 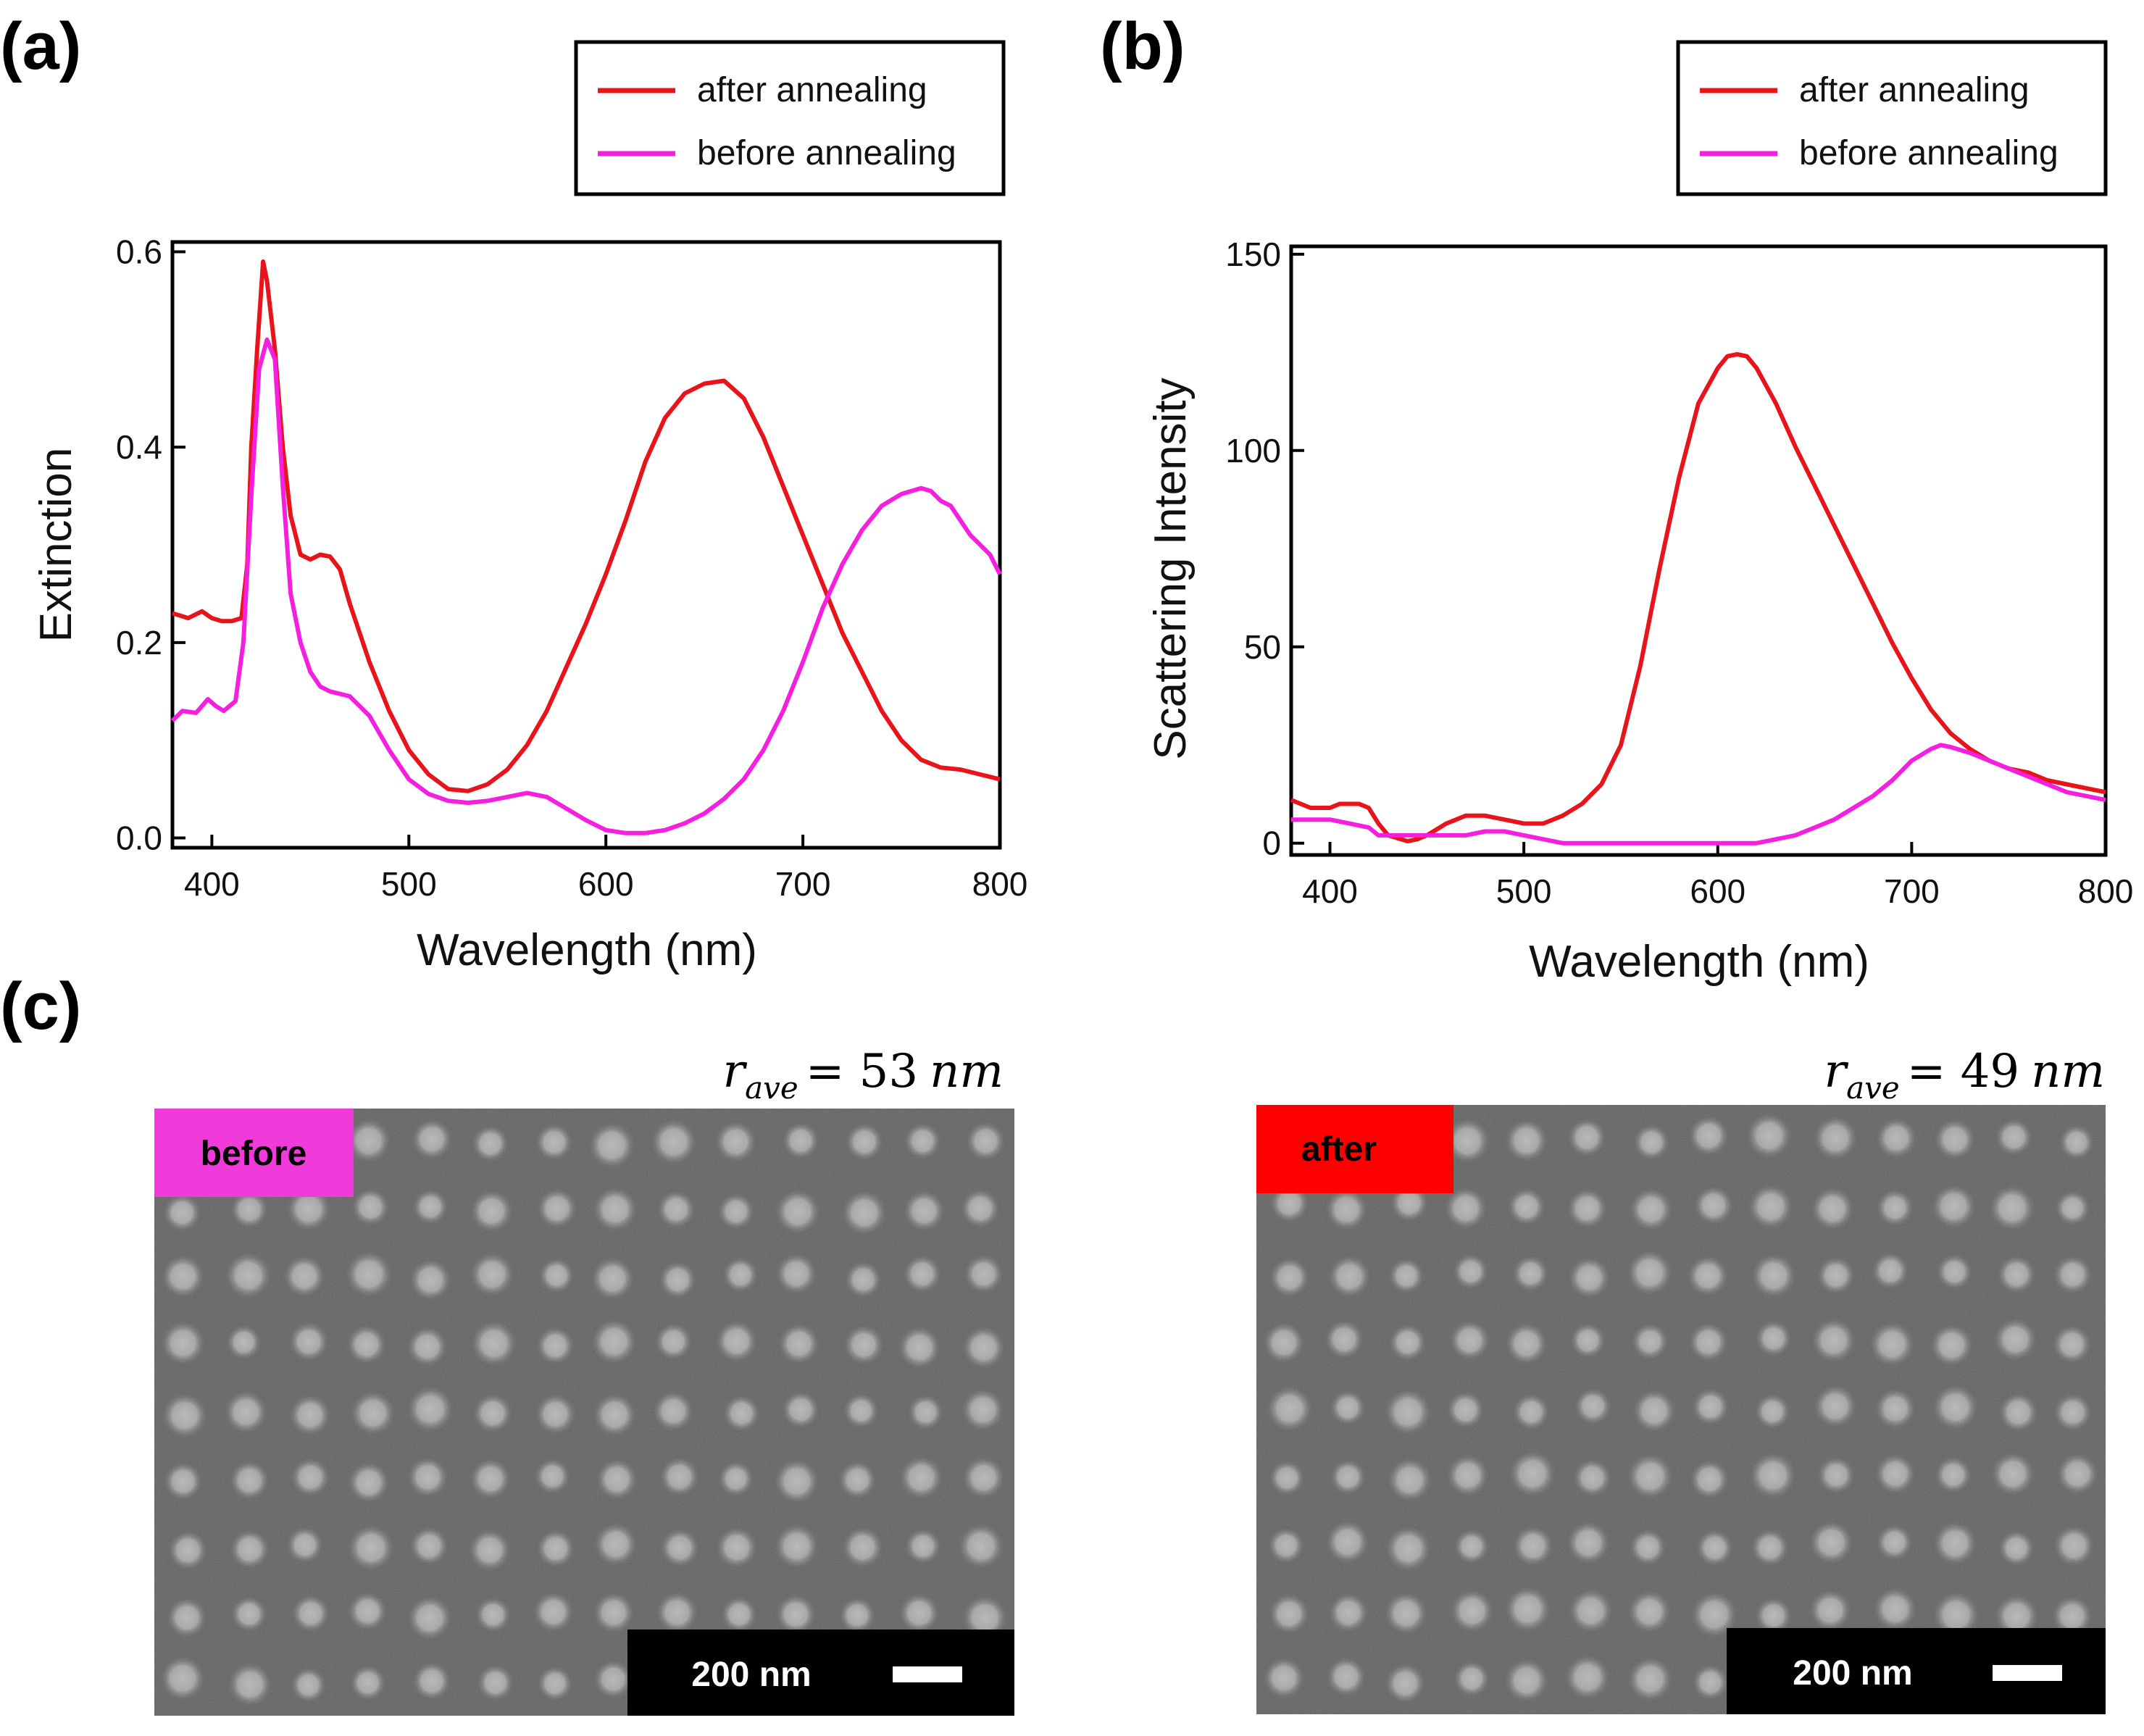 What do you see at coordinates (1253, 451) in the screenshot?
I see `y-tick-label: 100` at bounding box center [1253, 451].